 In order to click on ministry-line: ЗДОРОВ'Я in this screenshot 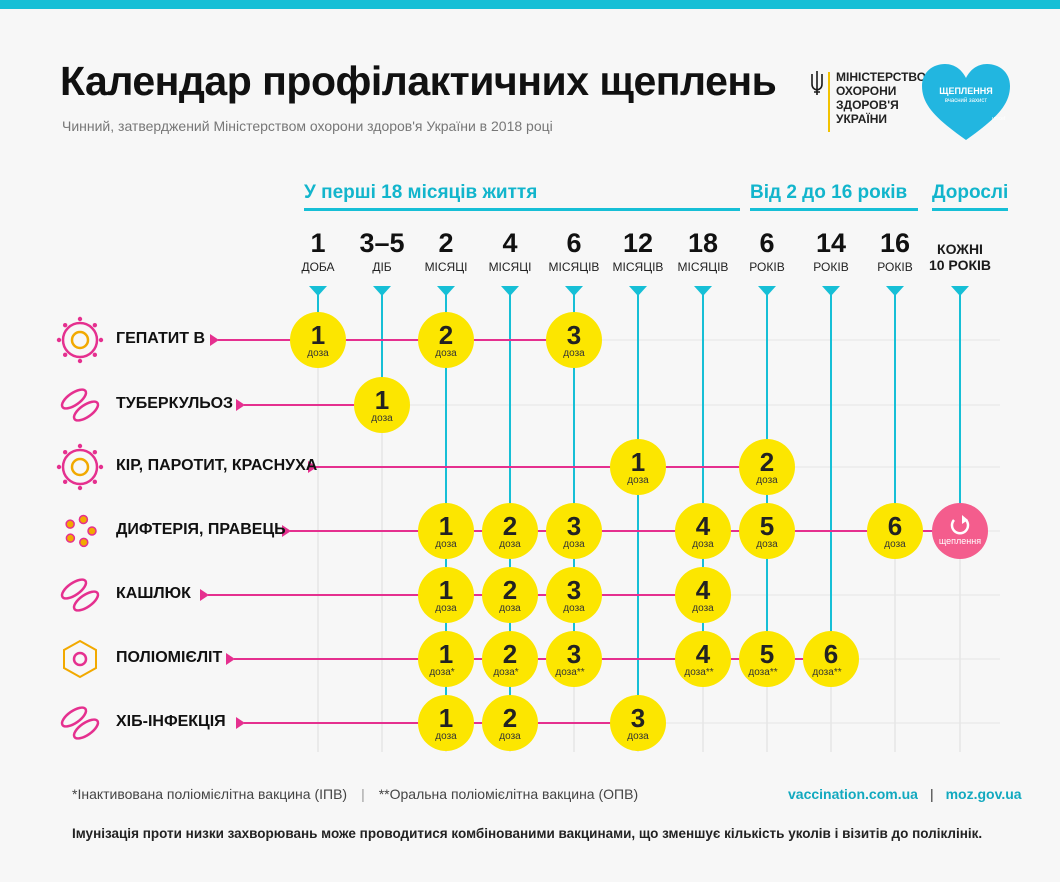, I will do `click(867, 105)`.